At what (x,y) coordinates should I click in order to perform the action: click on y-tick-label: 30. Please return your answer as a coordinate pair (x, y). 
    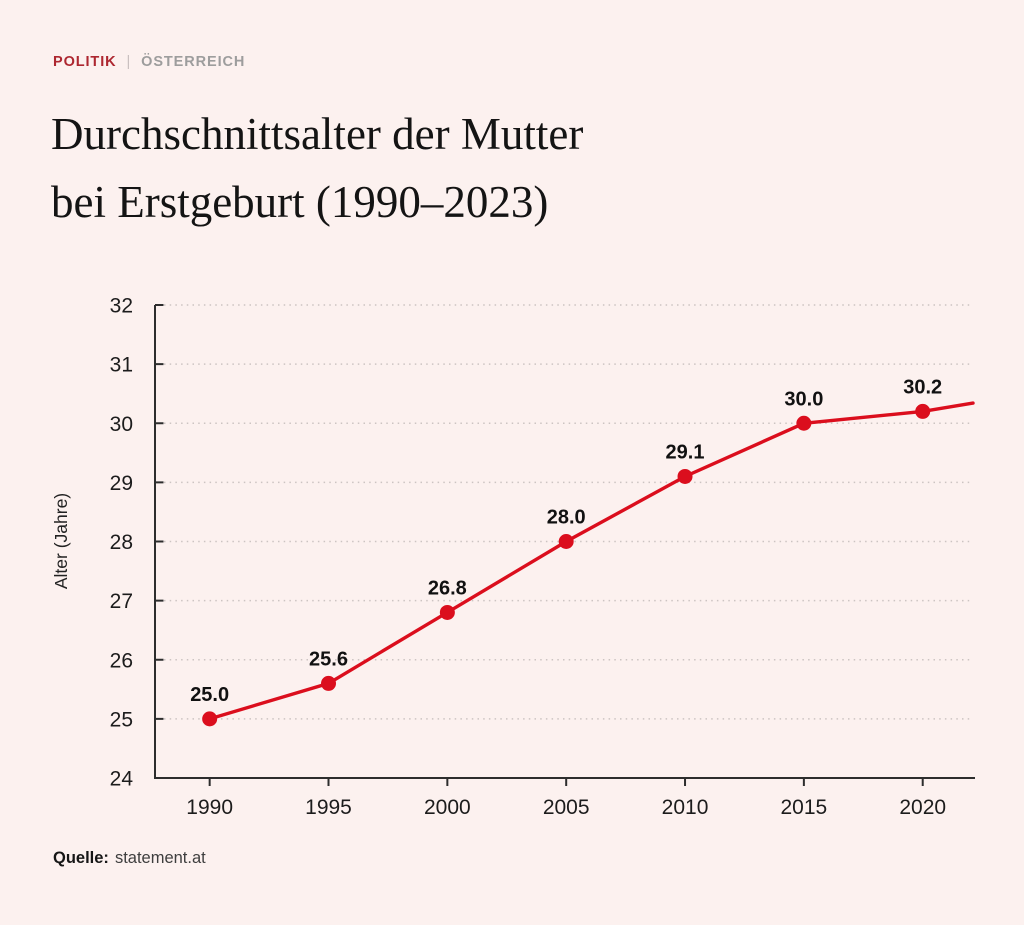
    Looking at the image, I should click on (121, 424).